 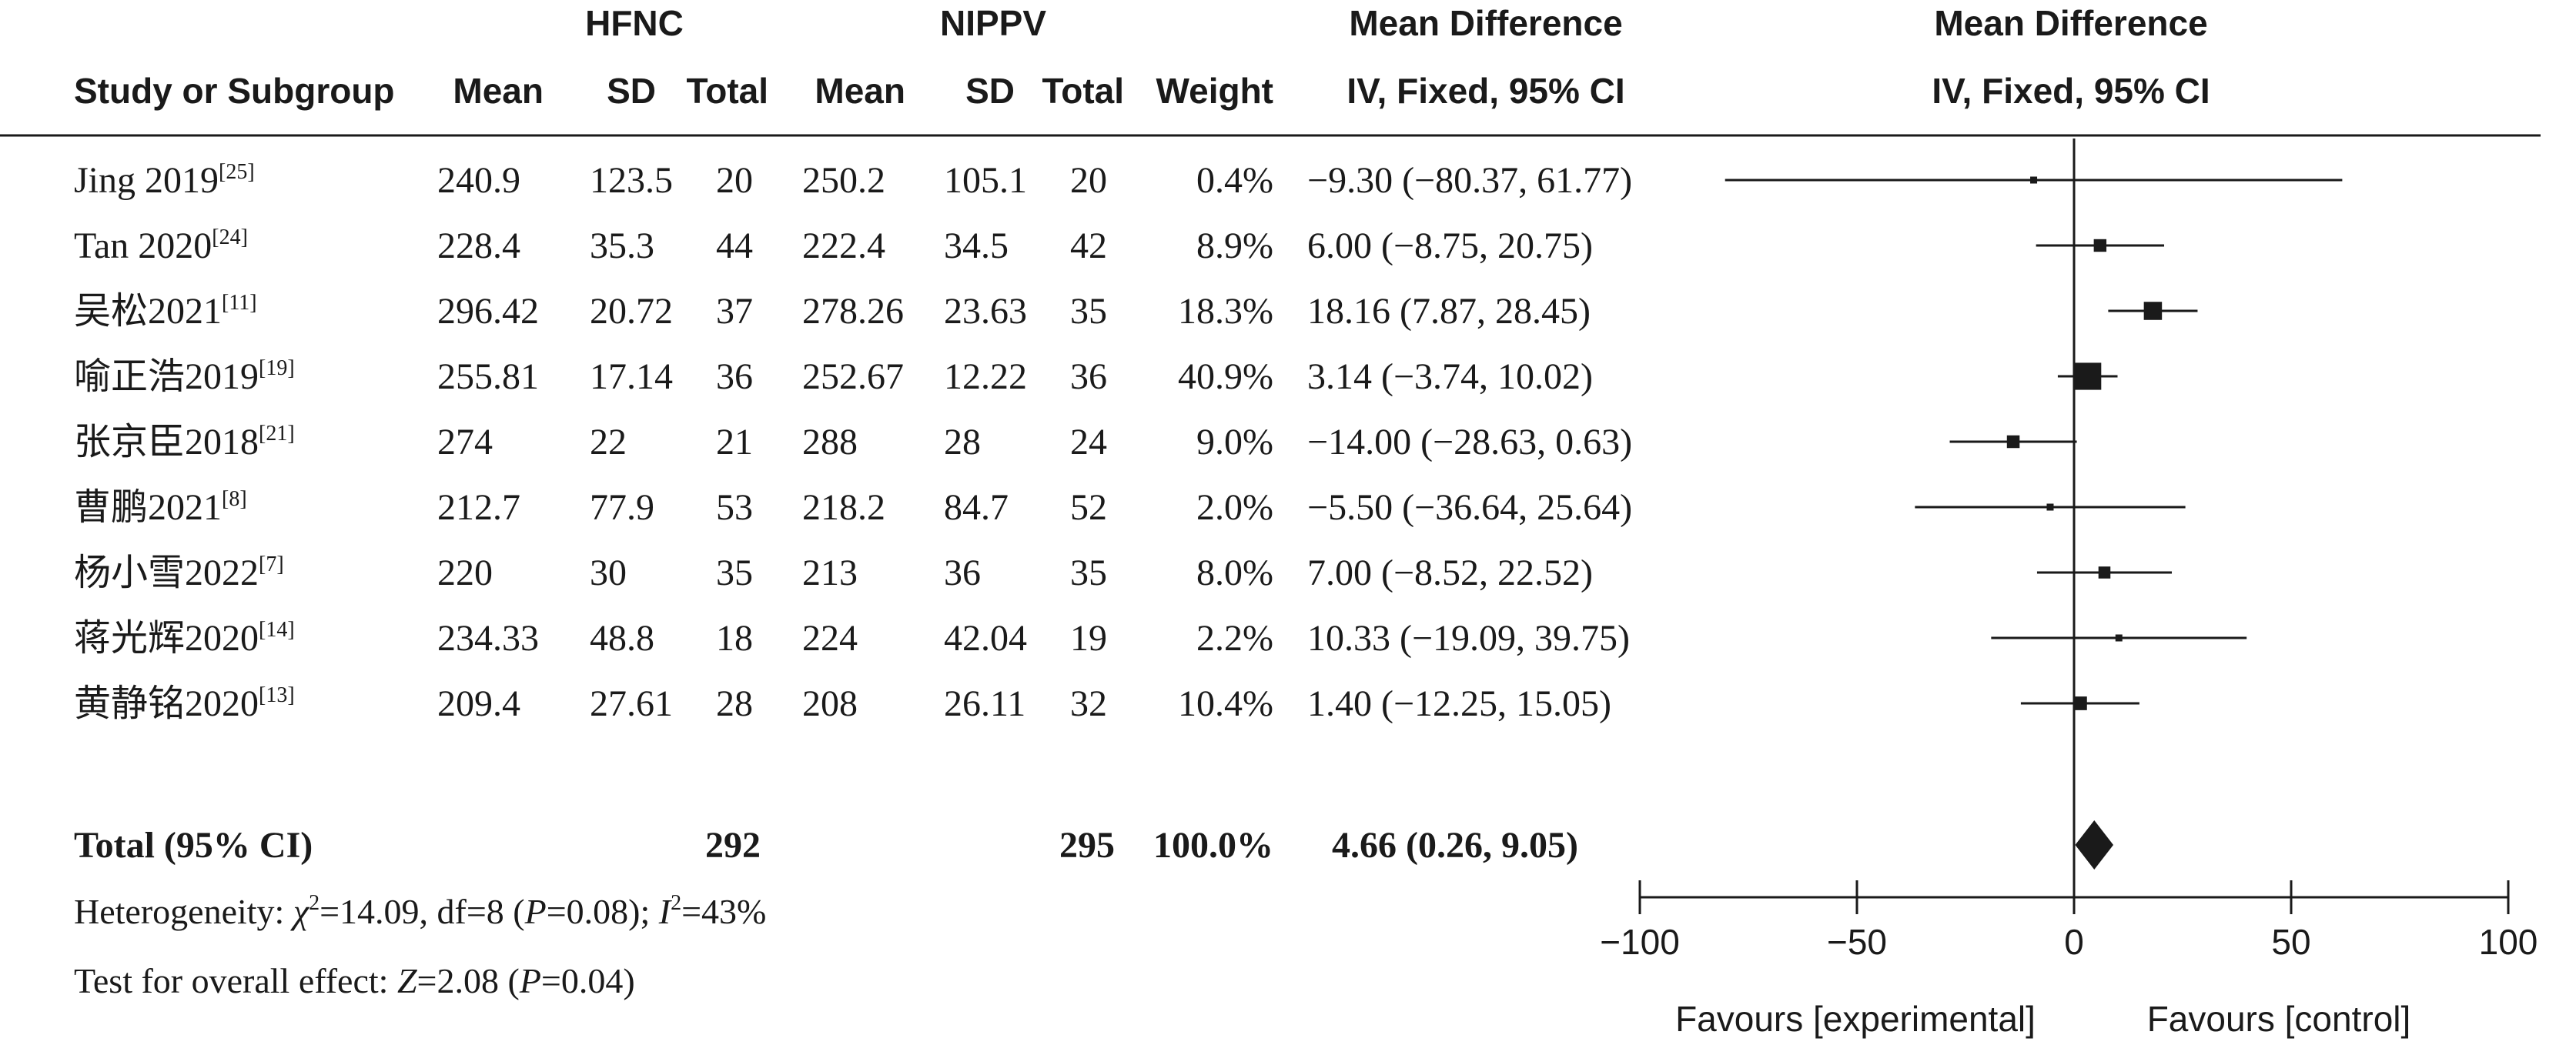 What do you see at coordinates (1235, 246) in the screenshot?
I see `weight: 8.9%` at bounding box center [1235, 246].